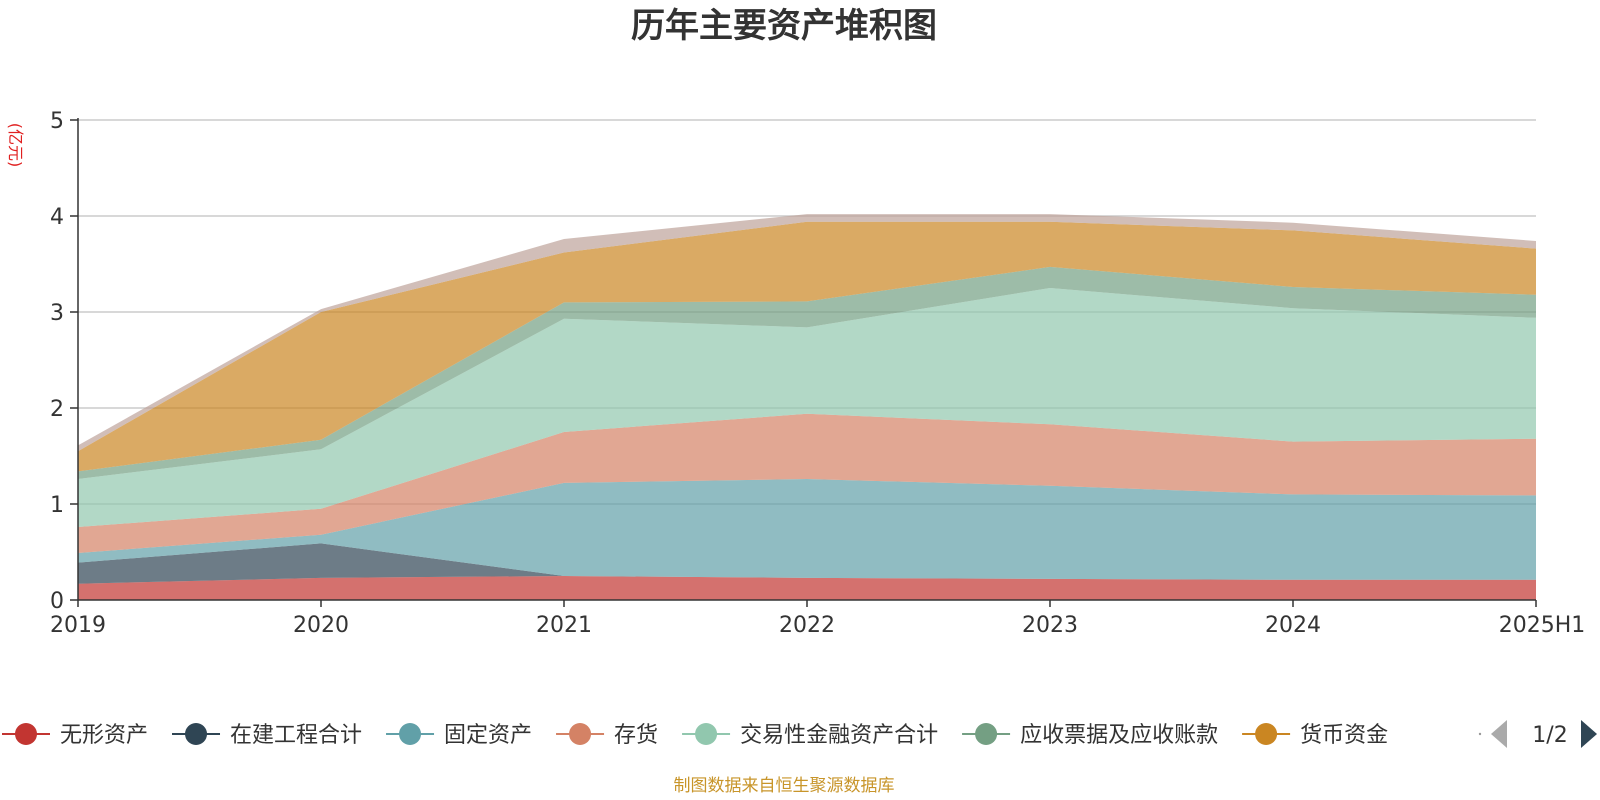  I want to click on chart-title: 历年主要资产堆积图, so click(784, 26).